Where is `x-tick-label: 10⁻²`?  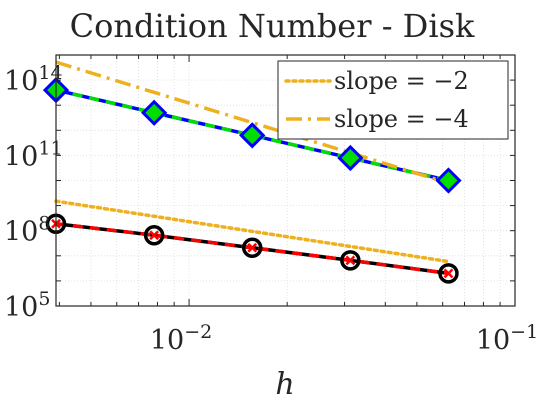
x-tick-label: 10⁻² is located at coordinates (181, 338).